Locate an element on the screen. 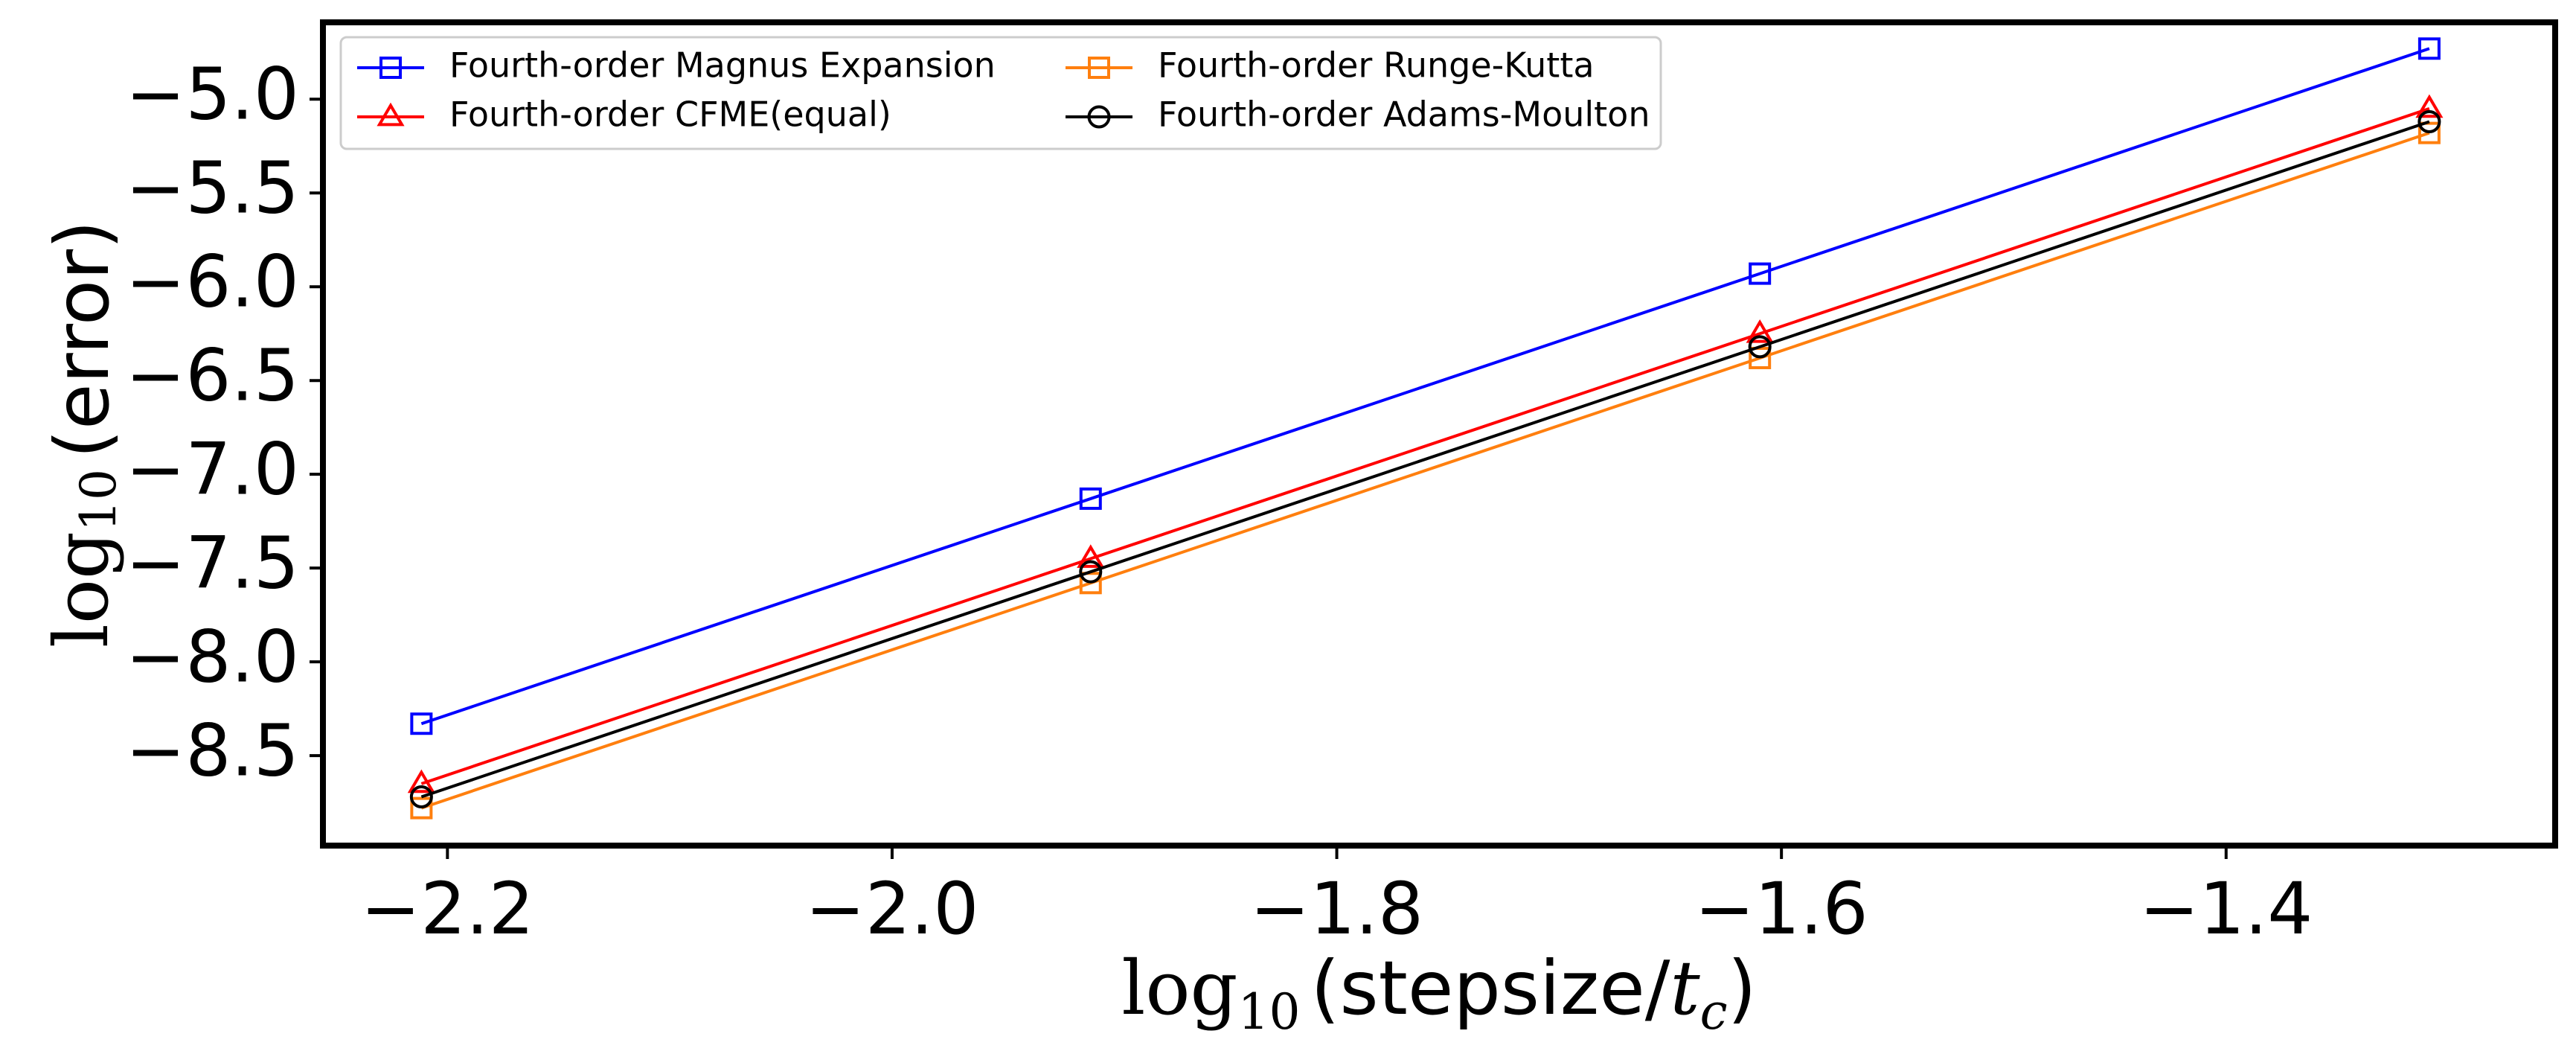 This screenshot has width=2576, height=1057. y-tick-label: −7.0 is located at coordinates (213, 469).